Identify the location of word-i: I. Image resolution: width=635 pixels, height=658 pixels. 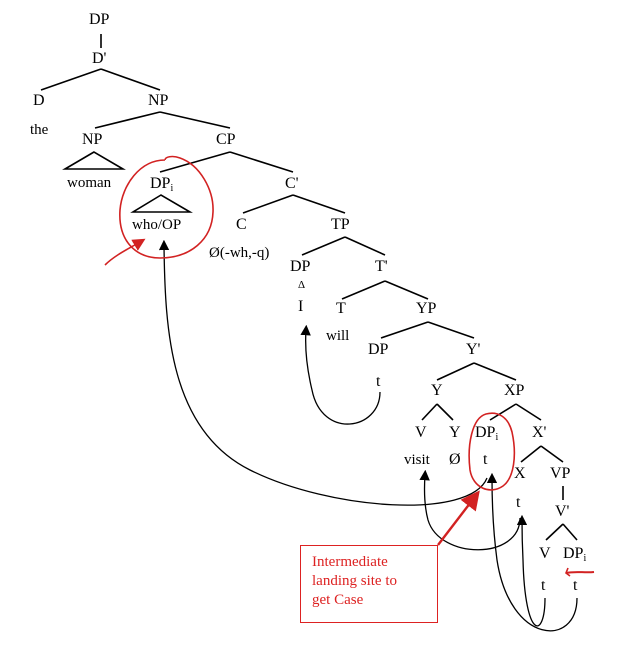
(301, 306).